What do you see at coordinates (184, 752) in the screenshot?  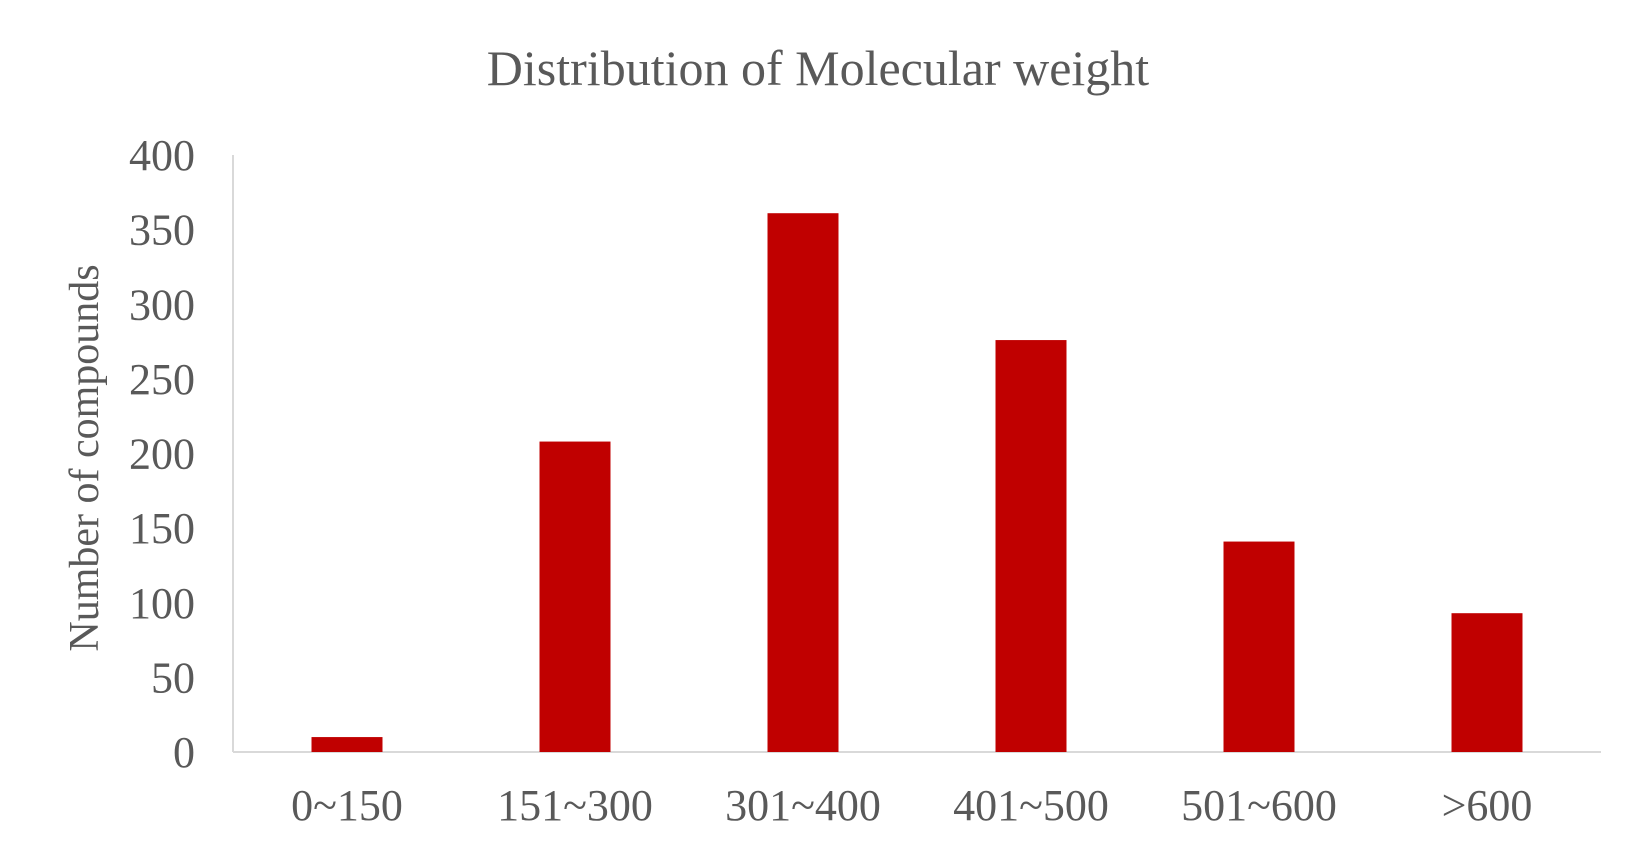 I see `y-tick-label: 0` at bounding box center [184, 752].